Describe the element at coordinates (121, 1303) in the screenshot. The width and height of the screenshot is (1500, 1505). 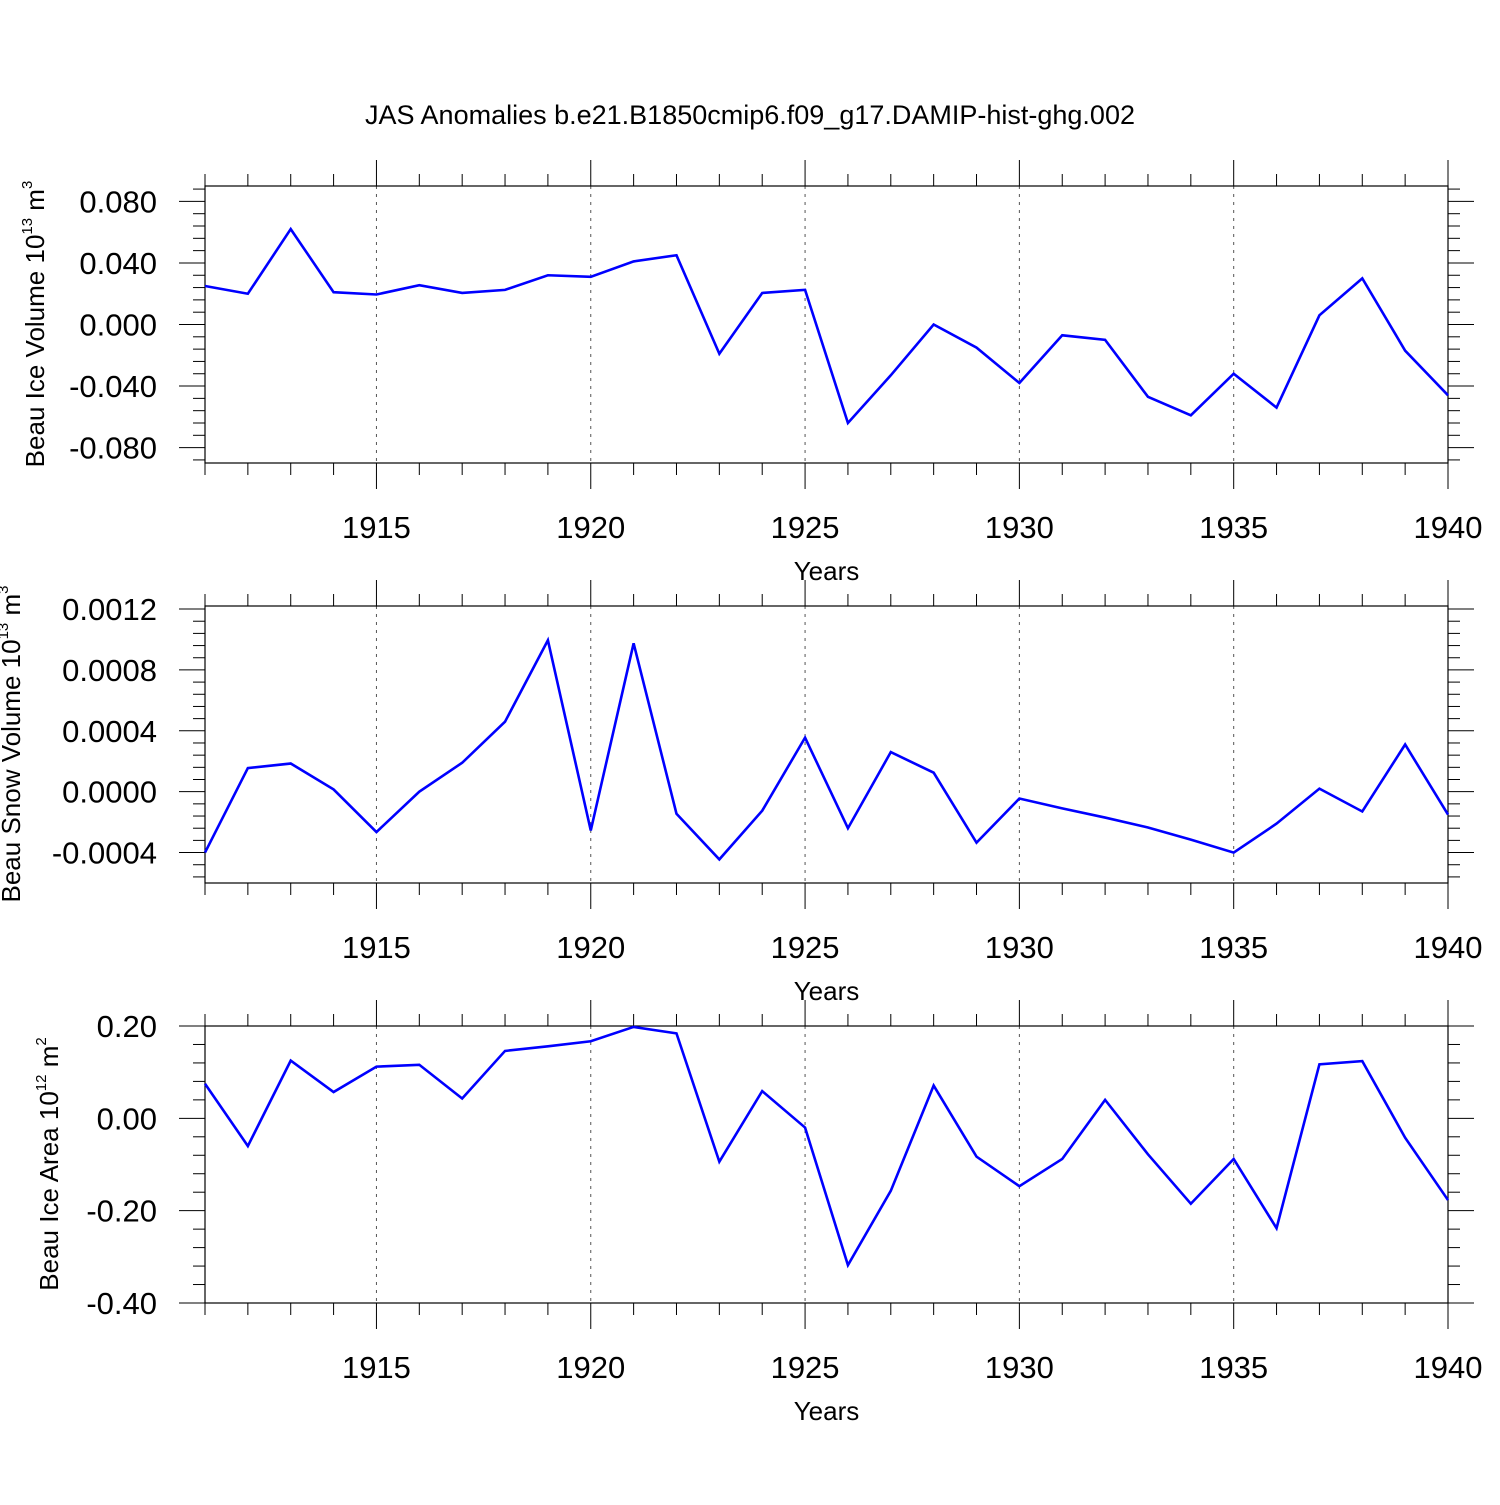
I see `y-tick-label: -0.40` at that location.